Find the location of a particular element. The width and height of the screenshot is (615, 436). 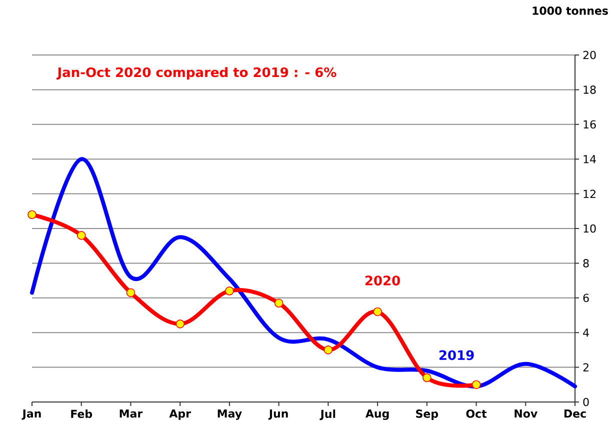

y-tick-label: 12 is located at coordinates (590, 194).